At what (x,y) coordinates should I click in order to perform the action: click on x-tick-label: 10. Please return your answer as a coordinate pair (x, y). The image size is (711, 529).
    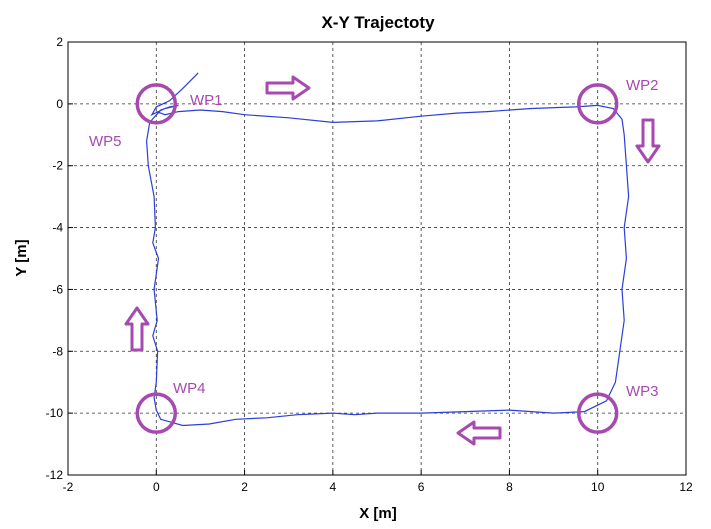
    Looking at the image, I should click on (598, 487).